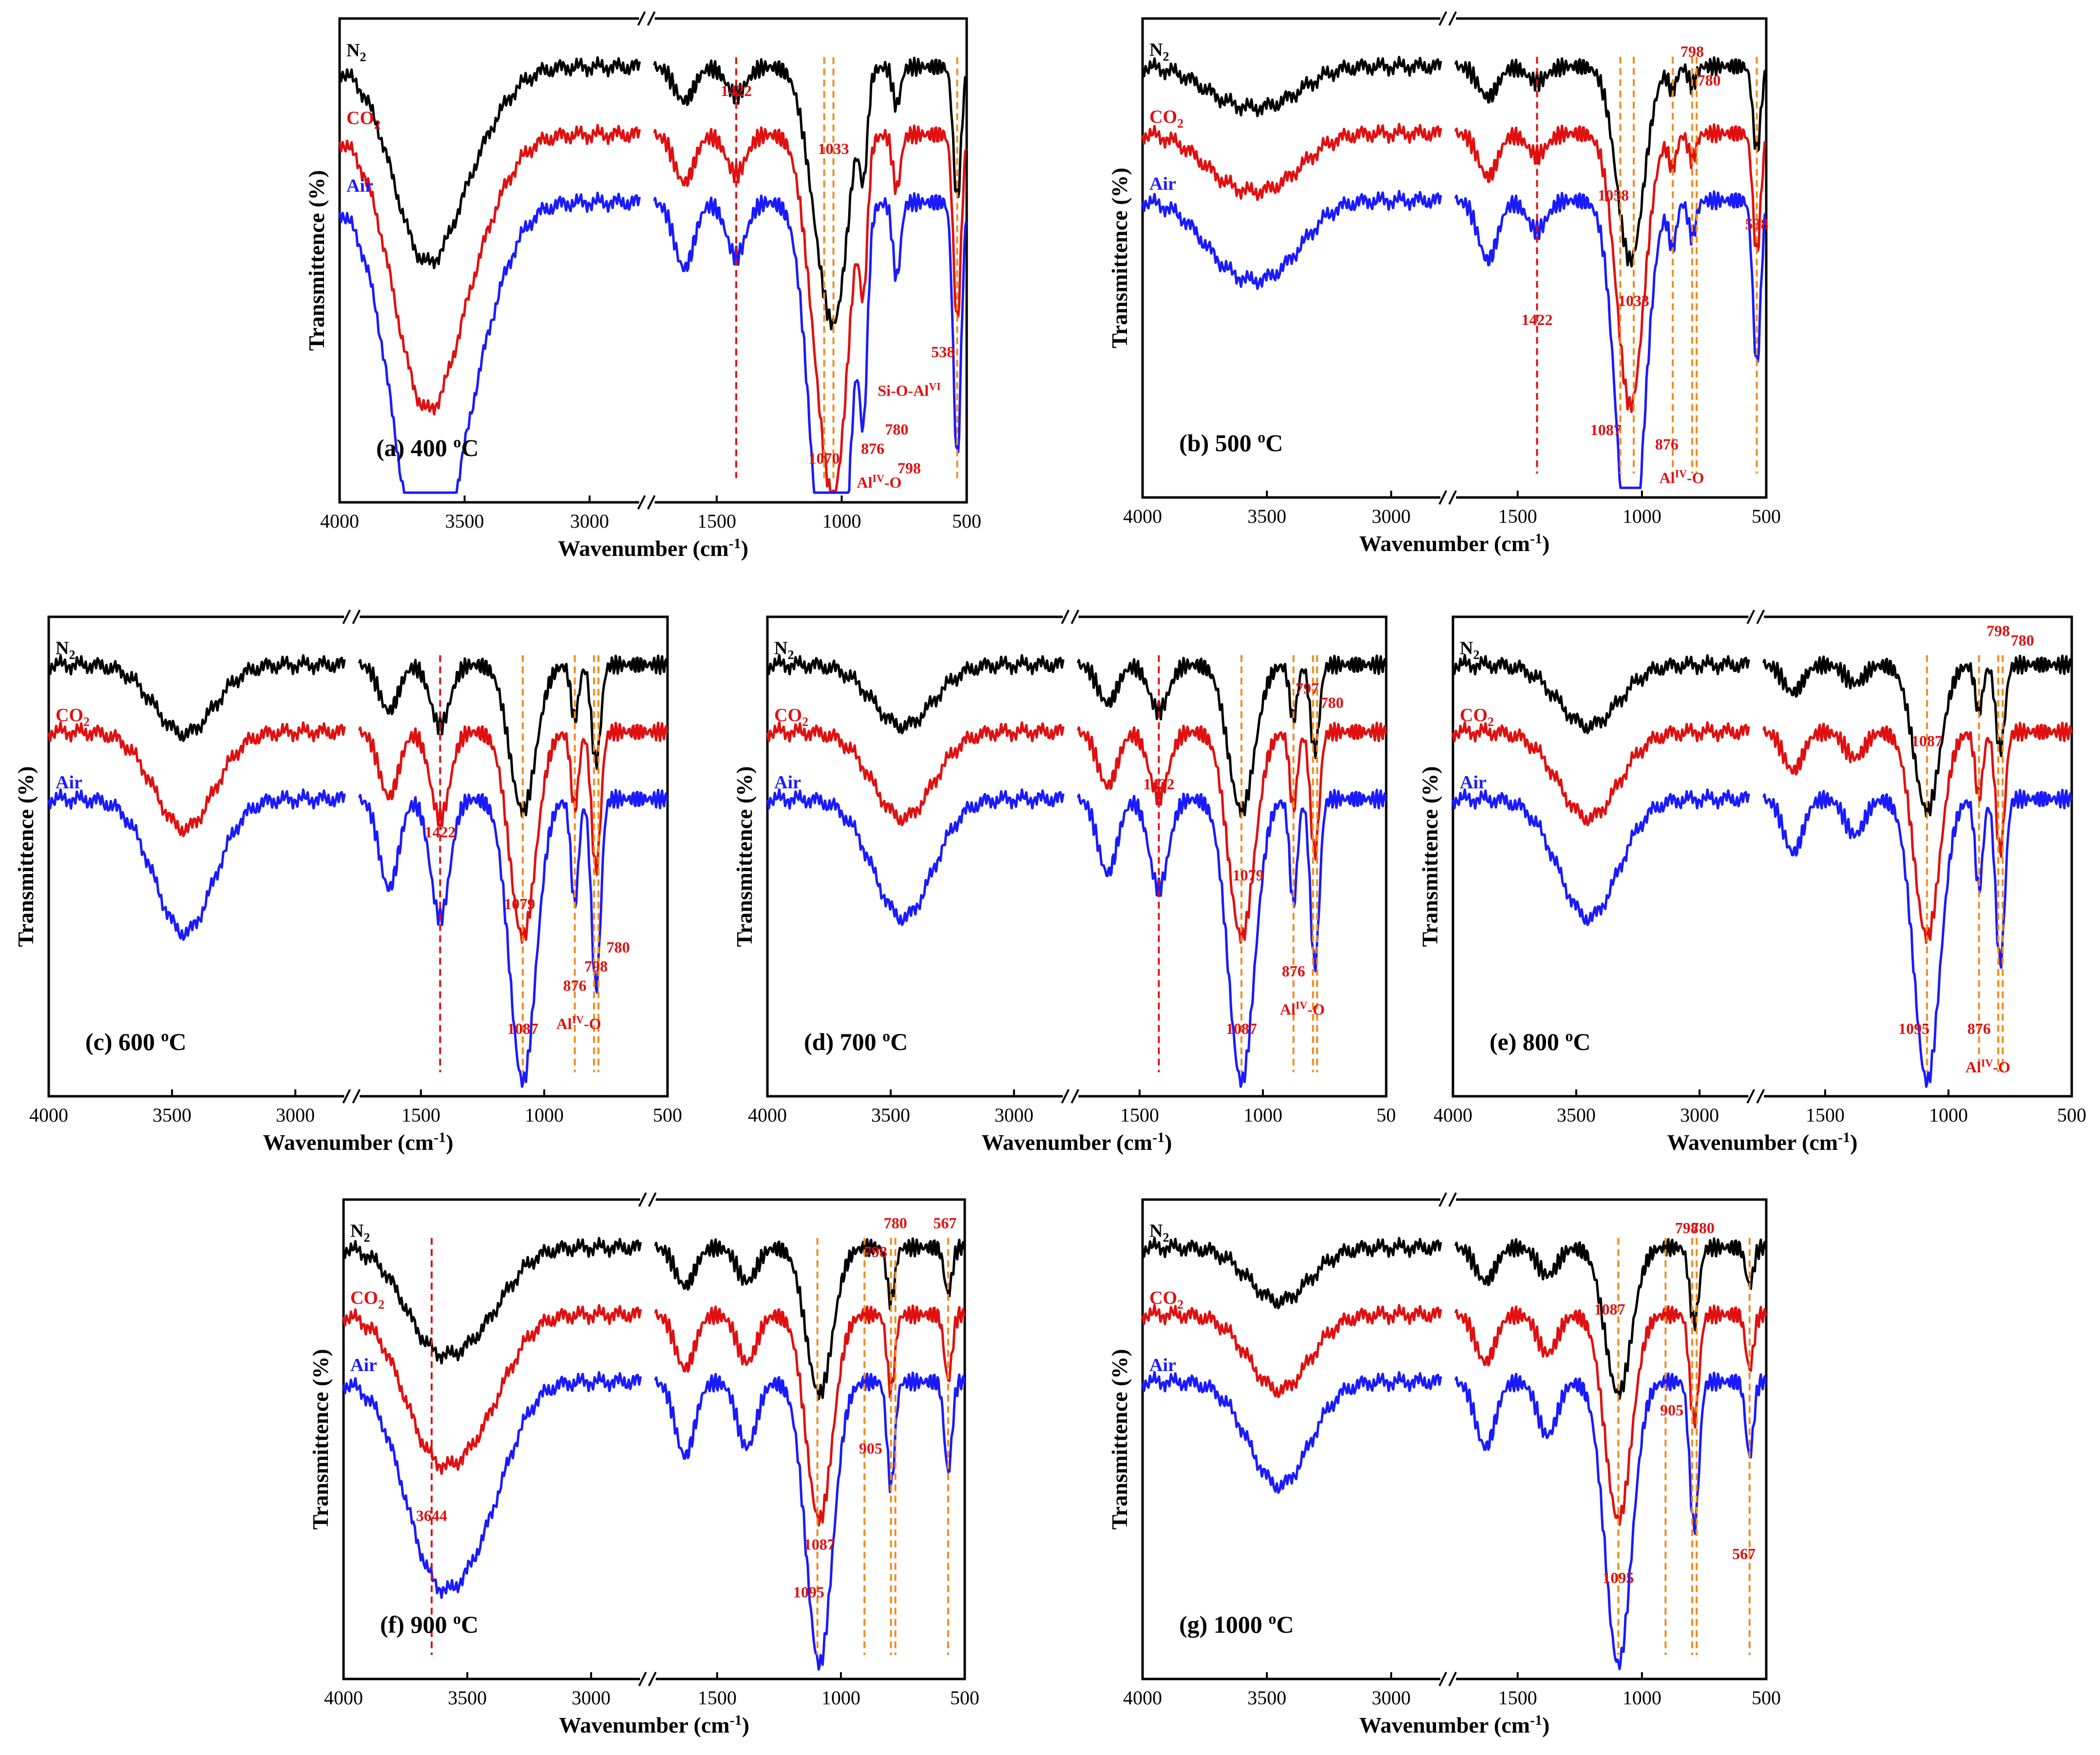 The width and height of the screenshot is (2100, 1755). Describe the element at coordinates (833, 148) in the screenshot. I see `peak-label: 1033` at that location.